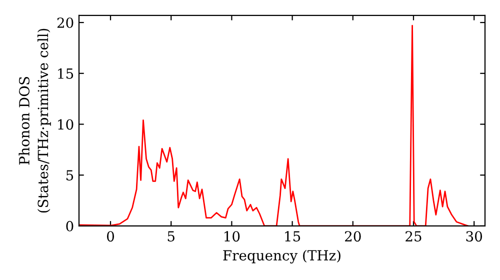 The width and height of the screenshot is (500, 280). Describe the element at coordinates (70, 226) in the screenshot. I see `y-tick-label: 0` at that location.